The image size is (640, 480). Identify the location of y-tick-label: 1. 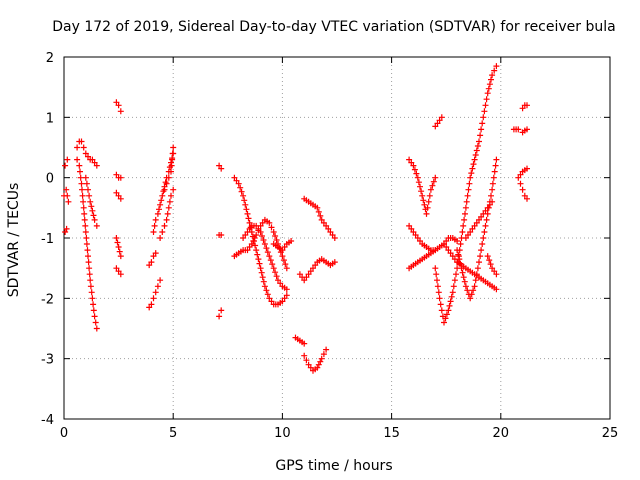
(50, 118).